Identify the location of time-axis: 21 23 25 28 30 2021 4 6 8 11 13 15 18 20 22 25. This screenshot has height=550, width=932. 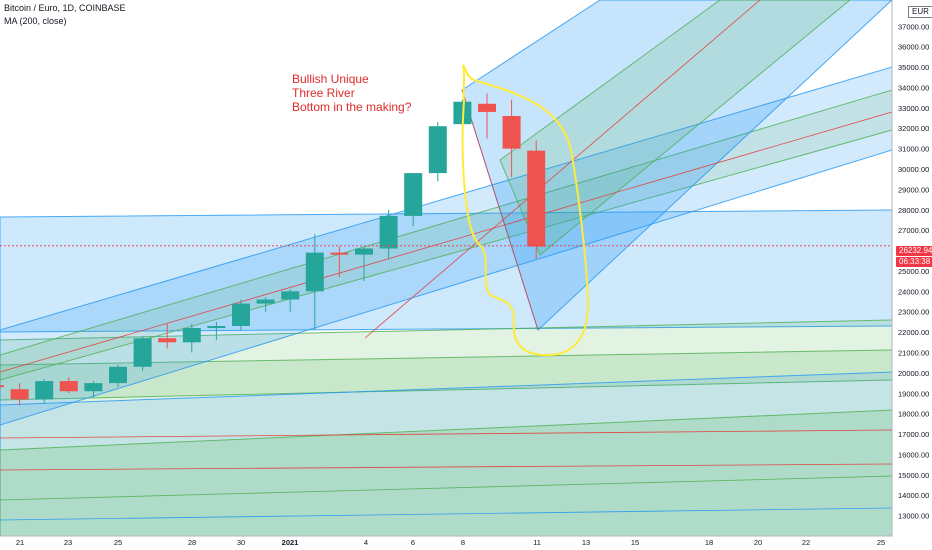
(446, 541).